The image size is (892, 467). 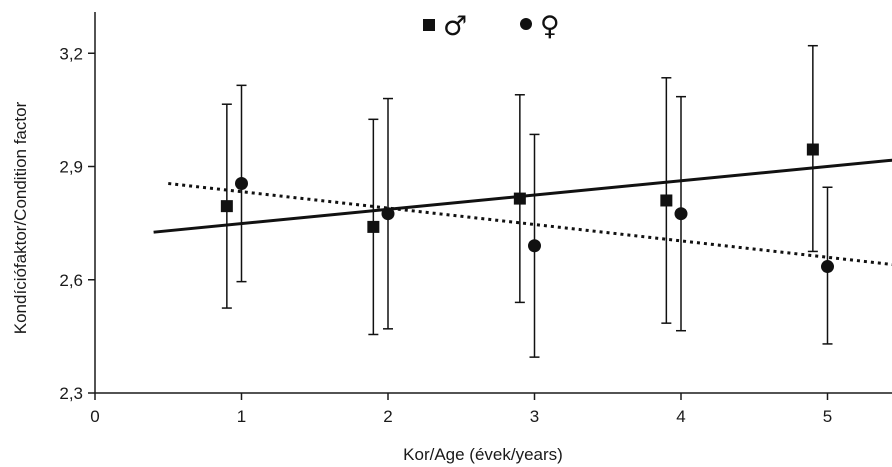 I want to click on y-tick-label: 2,6, so click(x=71, y=280).